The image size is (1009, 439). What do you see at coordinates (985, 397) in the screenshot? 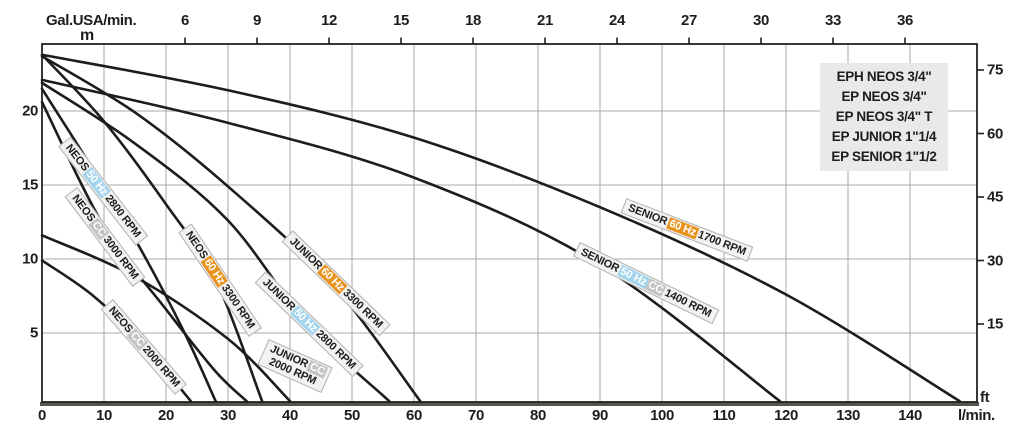
I see `right-axis-unit: ft` at bounding box center [985, 397].